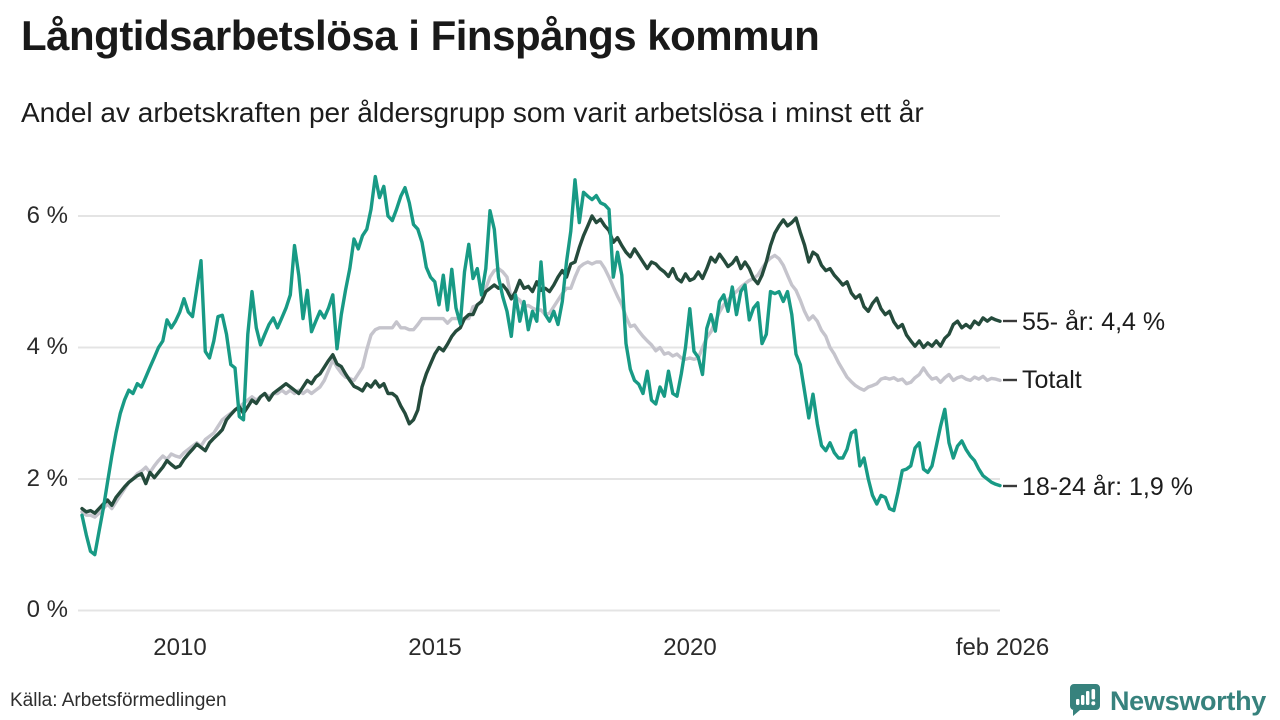 This screenshot has width=1280, height=720. Describe the element at coordinates (180, 647) in the screenshot. I see `x-tick-2010: 2010` at that location.